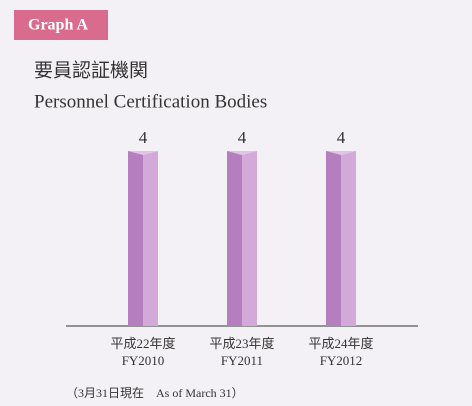 The height and width of the screenshot is (406, 472). What do you see at coordinates (341, 360) in the screenshot?
I see `x-tick-label-en: FY2012` at bounding box center [341, 360].